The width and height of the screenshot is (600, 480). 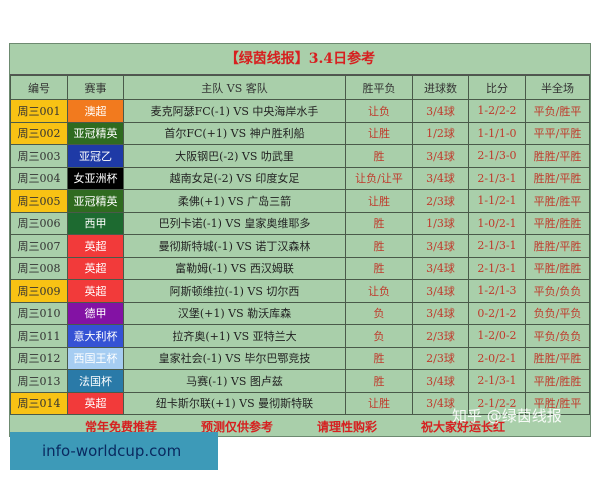 I want to click on goals-cell: 1/3球, so click(x=440, y=223).